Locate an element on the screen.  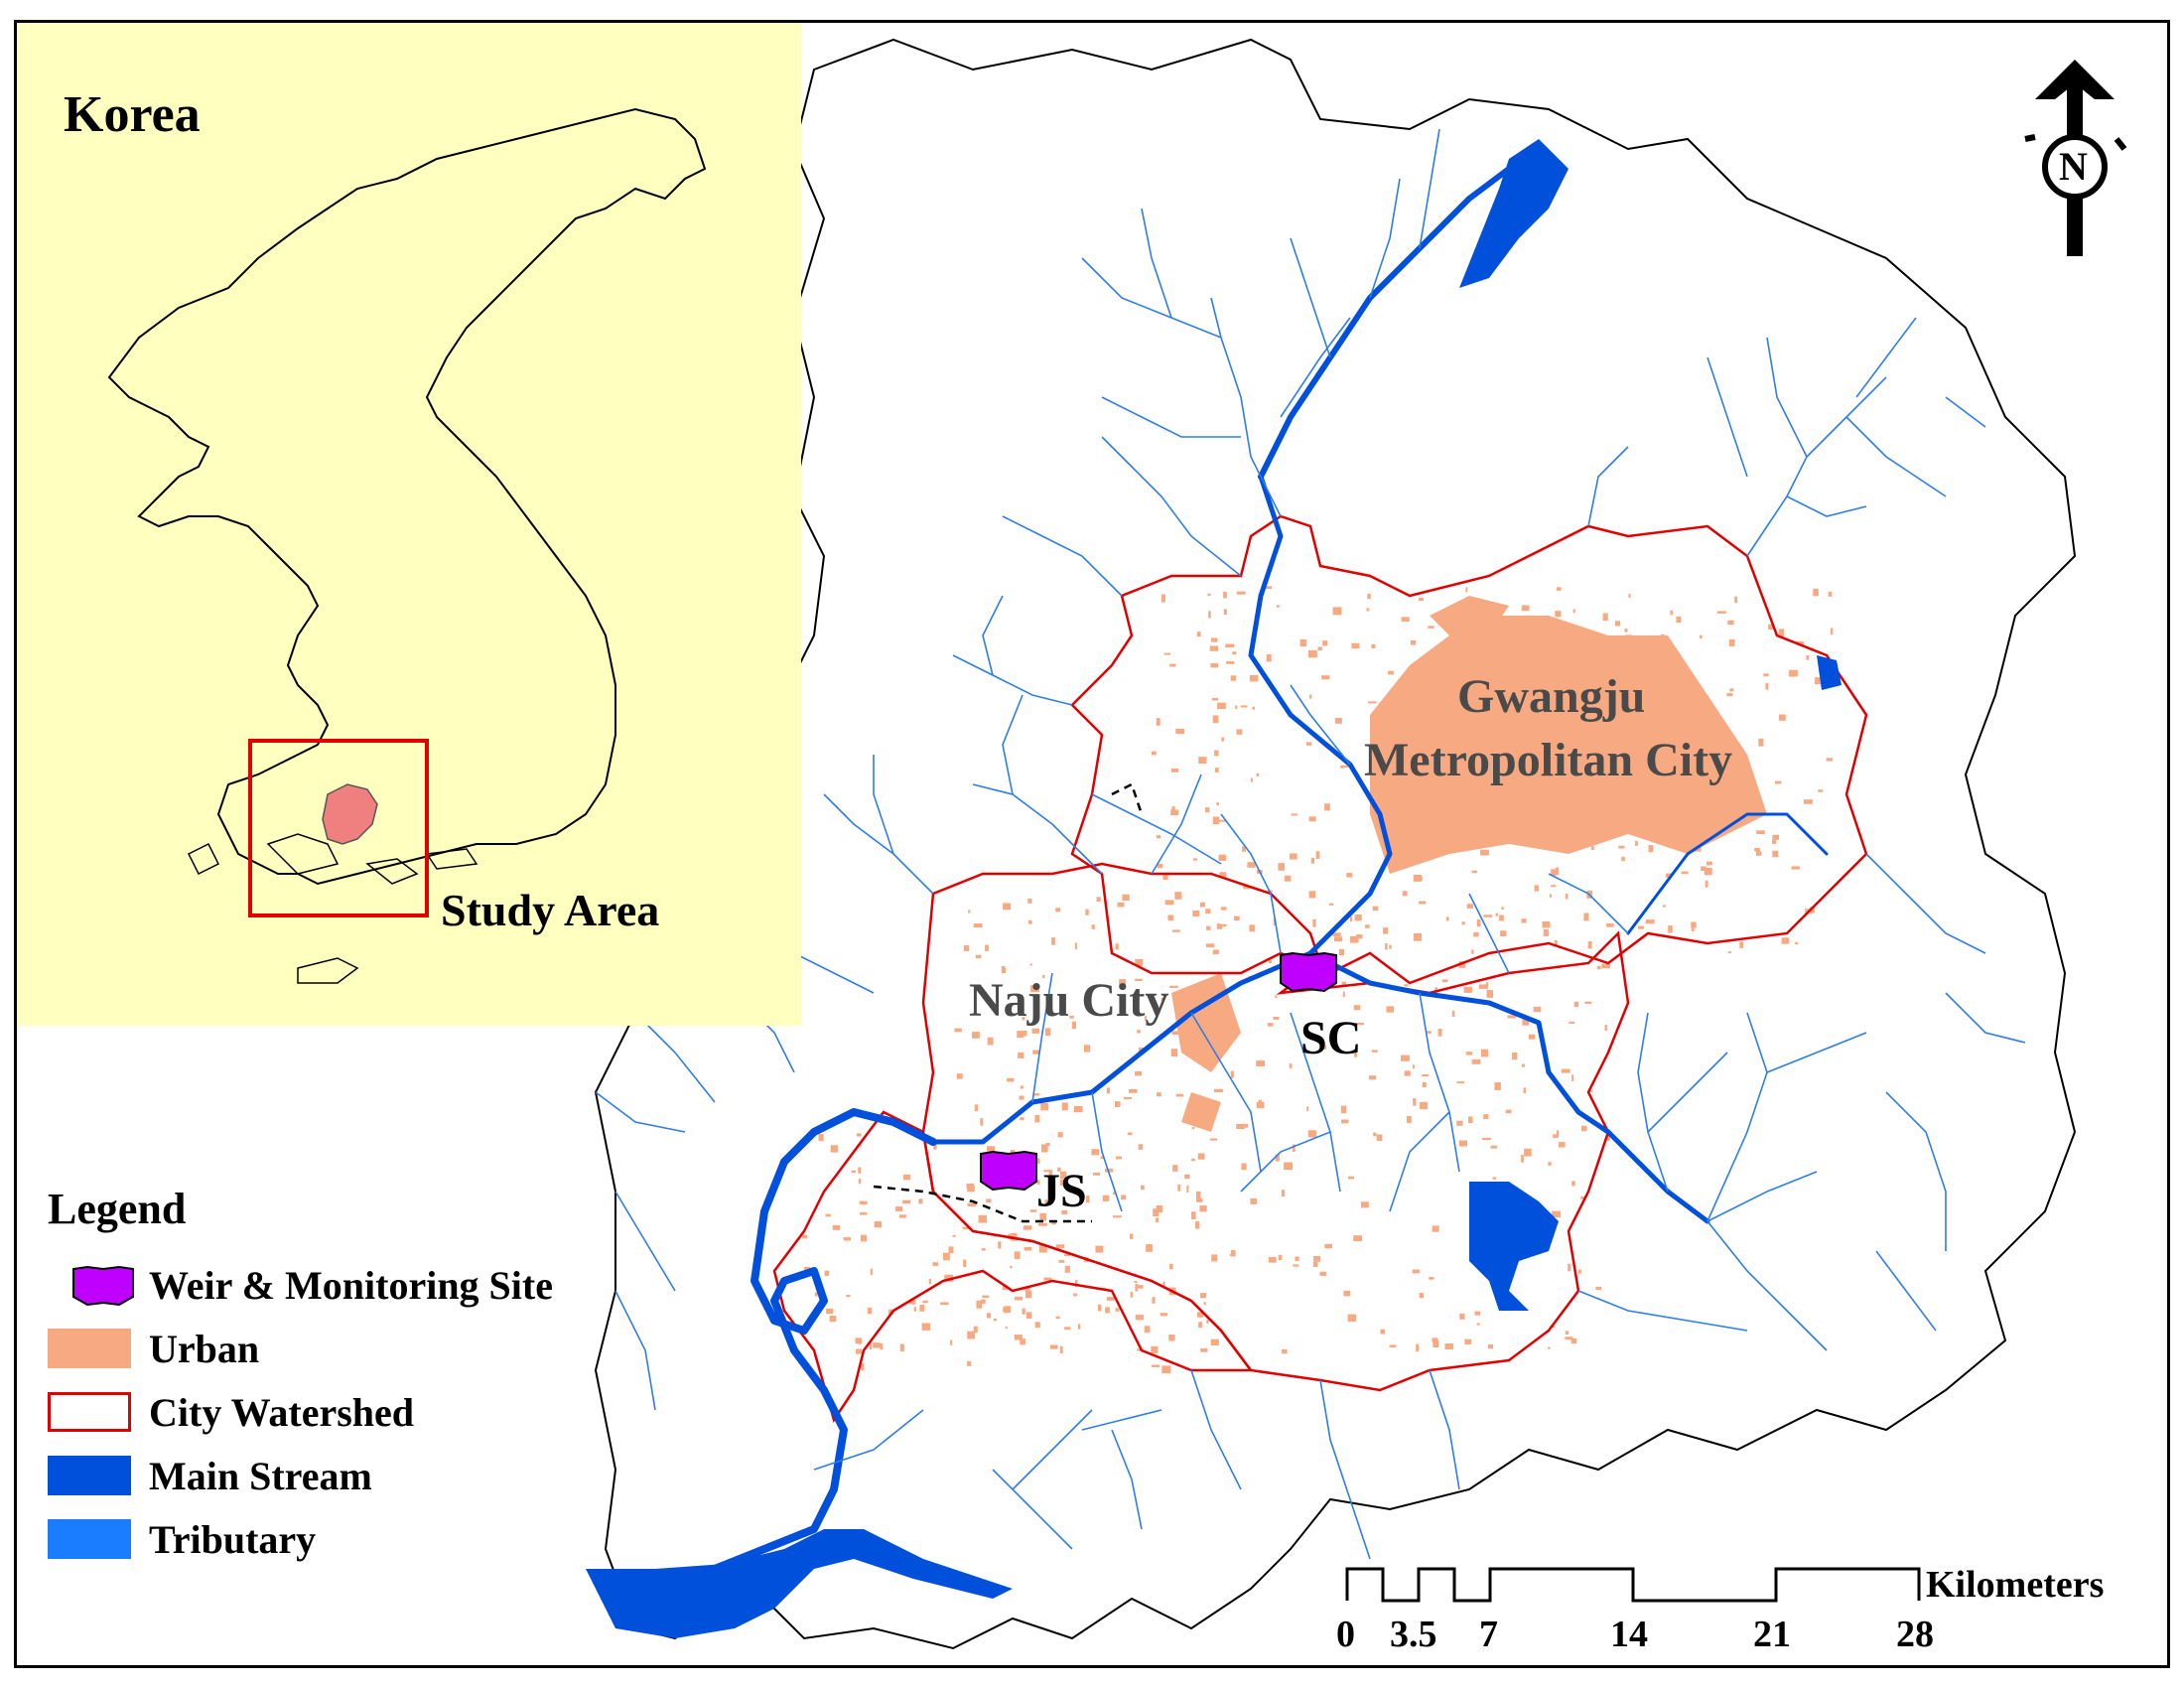
scale-tick-3: 14 is located at coordinates (1629, 1634).